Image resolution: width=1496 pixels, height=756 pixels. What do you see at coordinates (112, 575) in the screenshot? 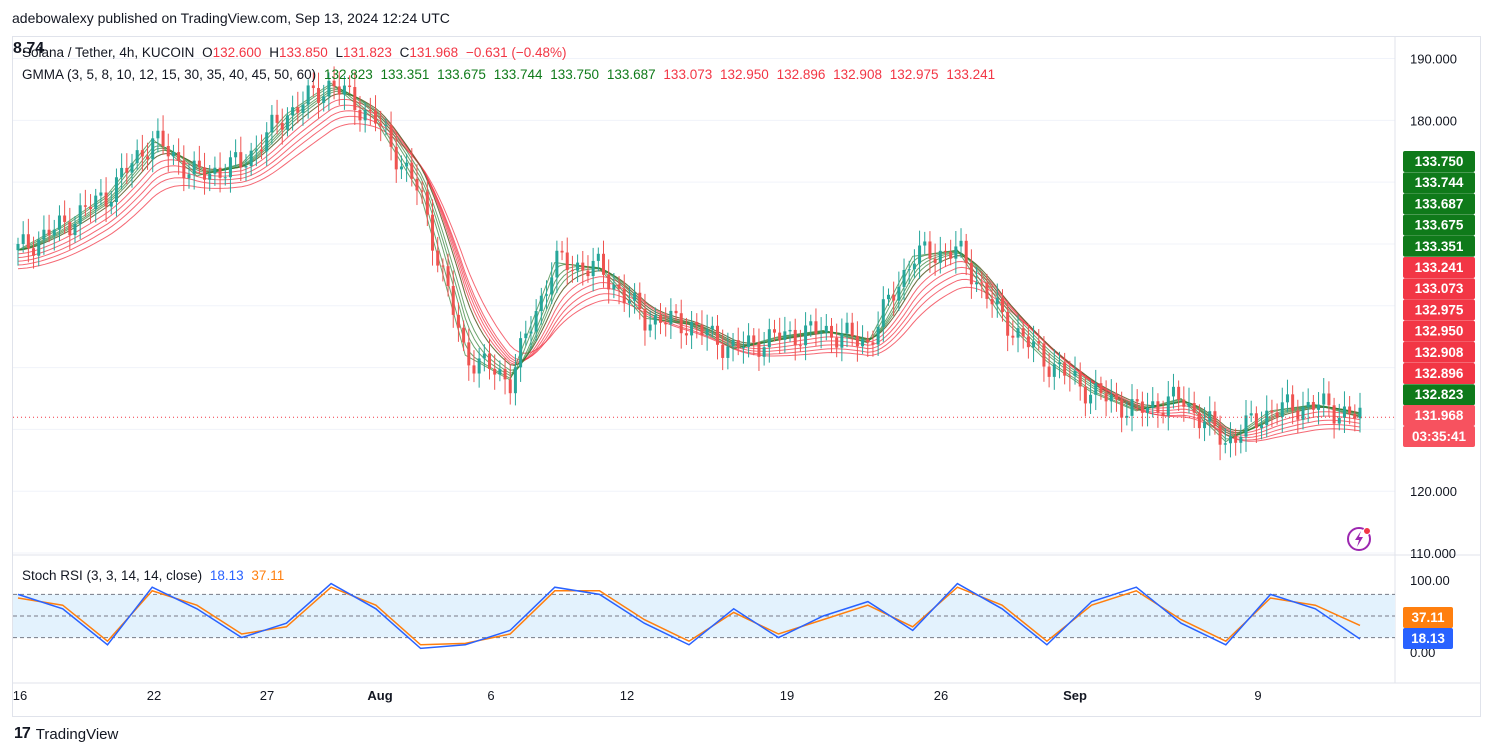
I see `rsi-label: Stoch RSI (3, 3, 14, 14, close)` at bounding box center [112, 575].